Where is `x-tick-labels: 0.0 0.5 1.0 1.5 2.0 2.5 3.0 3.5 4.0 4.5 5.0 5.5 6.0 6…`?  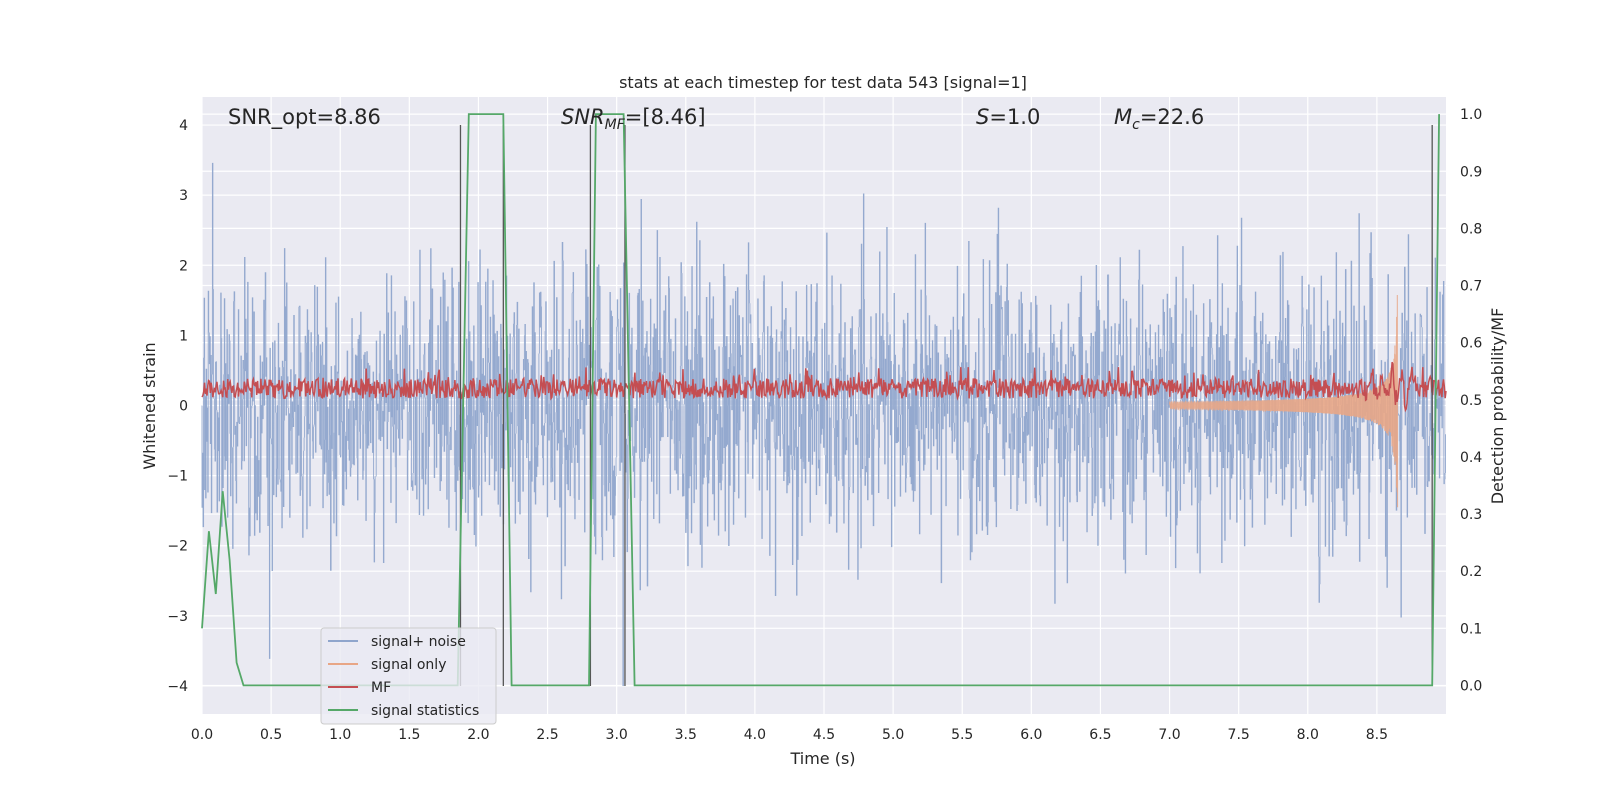 x-tick-labels: 0.0 0.5 1.0 1.5 2.0 2.5 3.0 3.5 4.0 4.5 5.0 5.5 6.0 6… is located at coordinates (789, 735).